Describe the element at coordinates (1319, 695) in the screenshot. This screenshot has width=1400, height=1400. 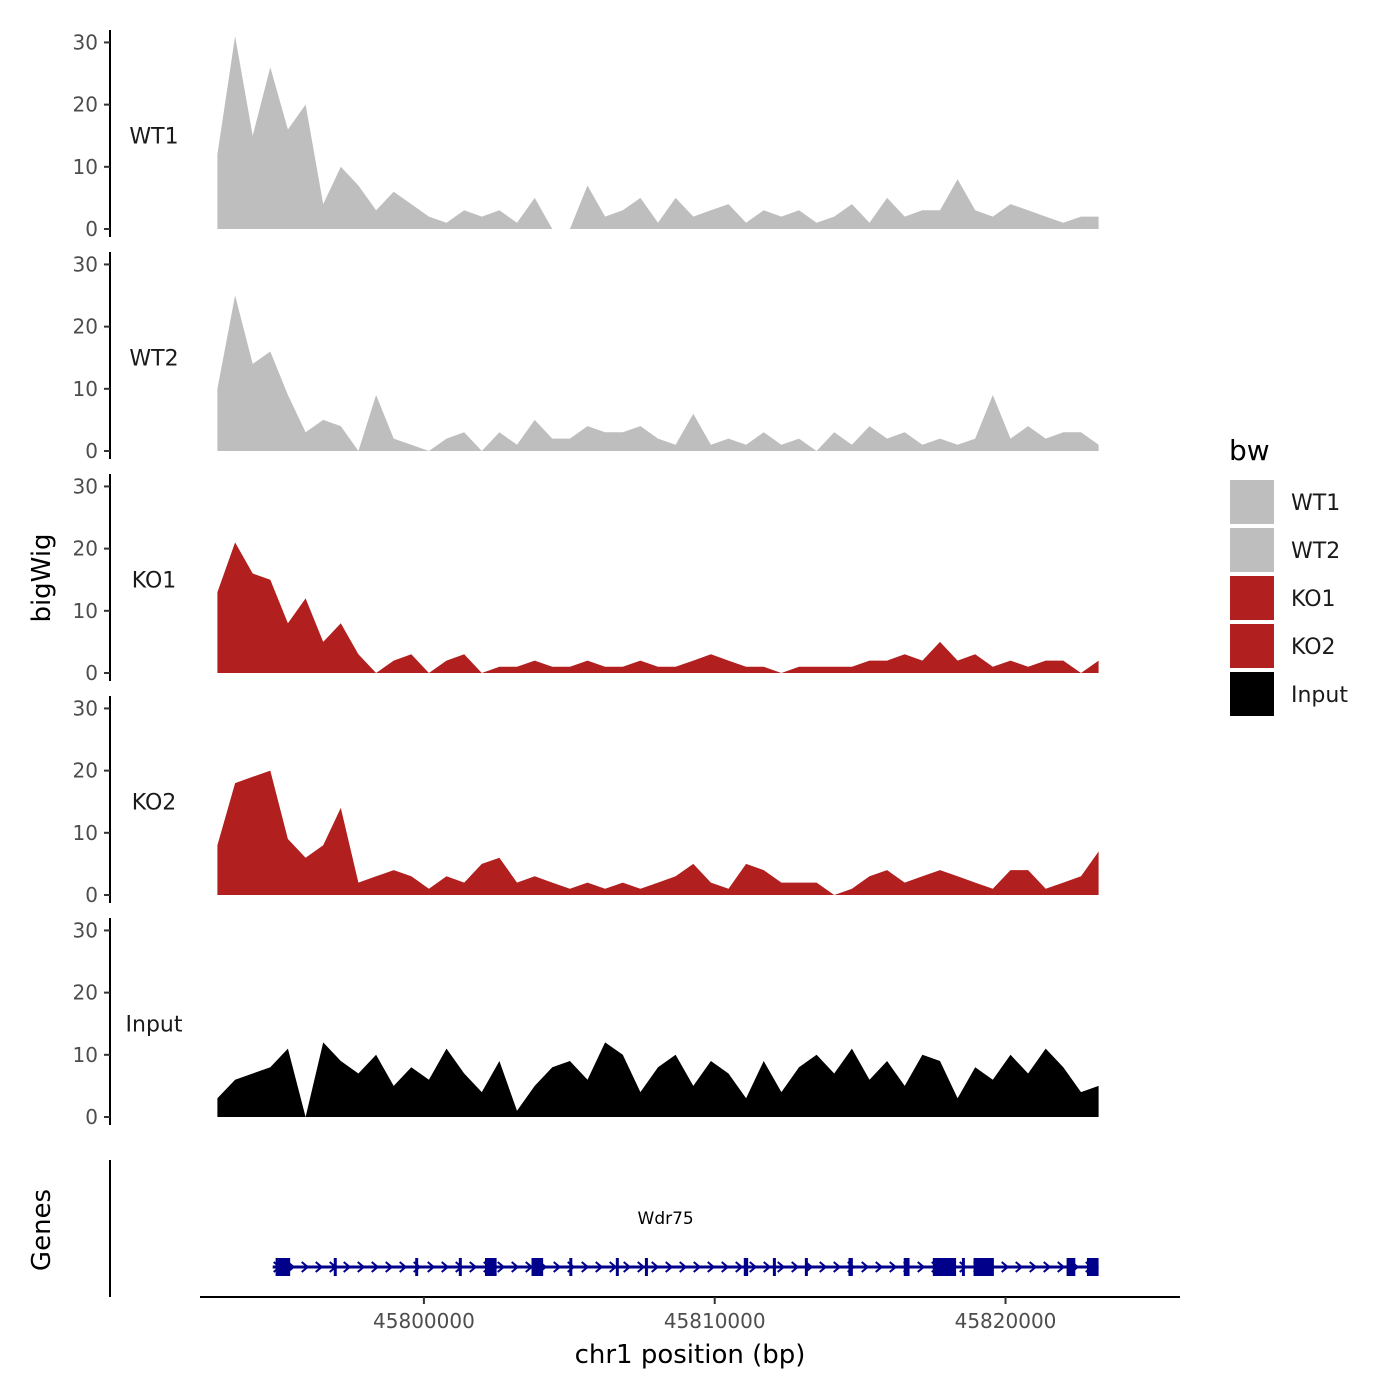
I see `legend-label: Input` at that location.